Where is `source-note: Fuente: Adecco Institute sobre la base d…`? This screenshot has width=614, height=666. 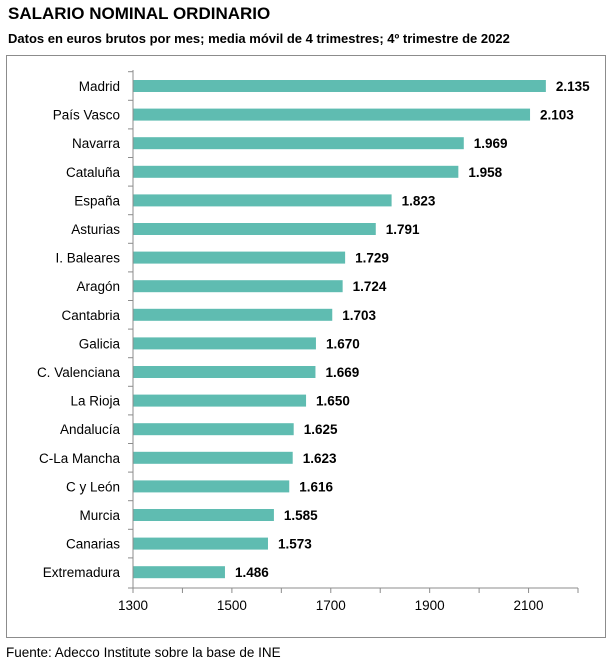 source-note: Fuente: Adecco Institute sobre la base d… is located at coordinates (143, 652).